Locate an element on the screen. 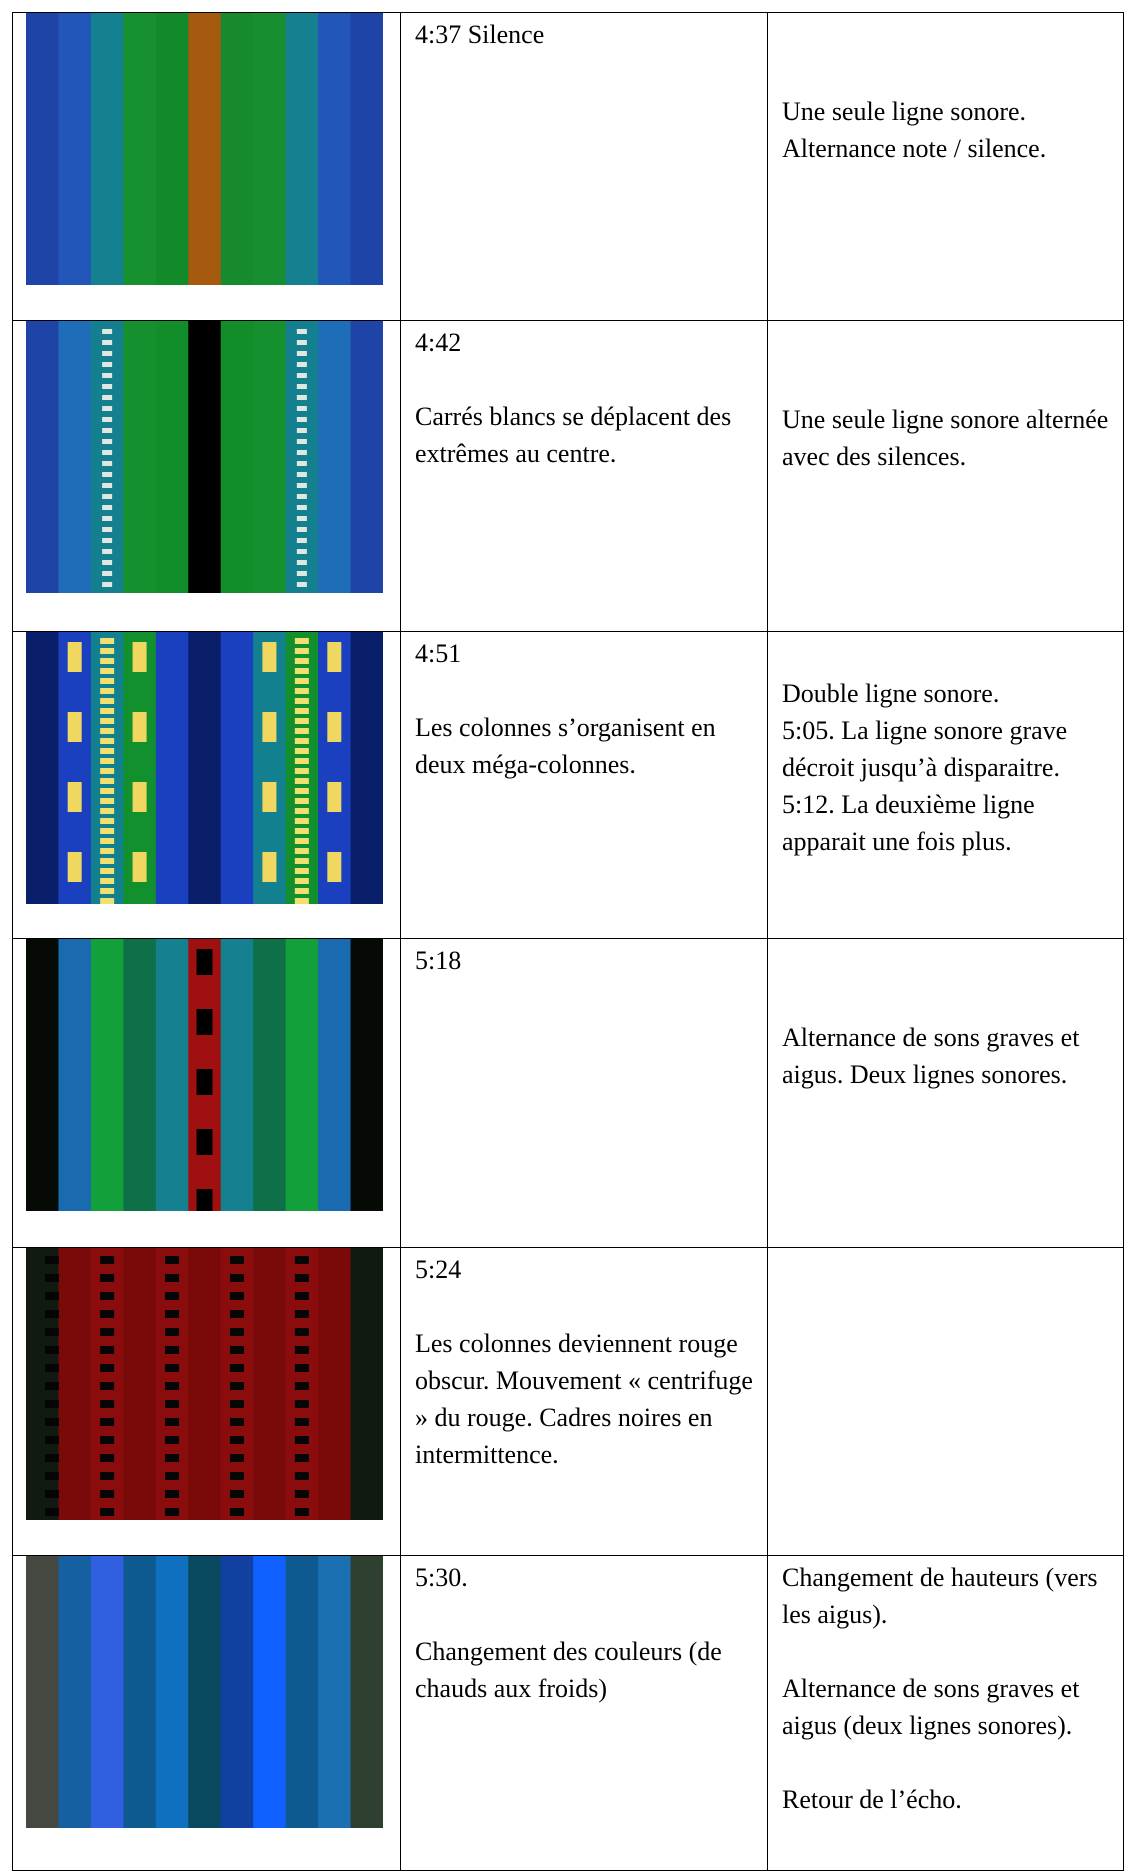  paragraph: 5:30. is located at coordinates (441, 1577).